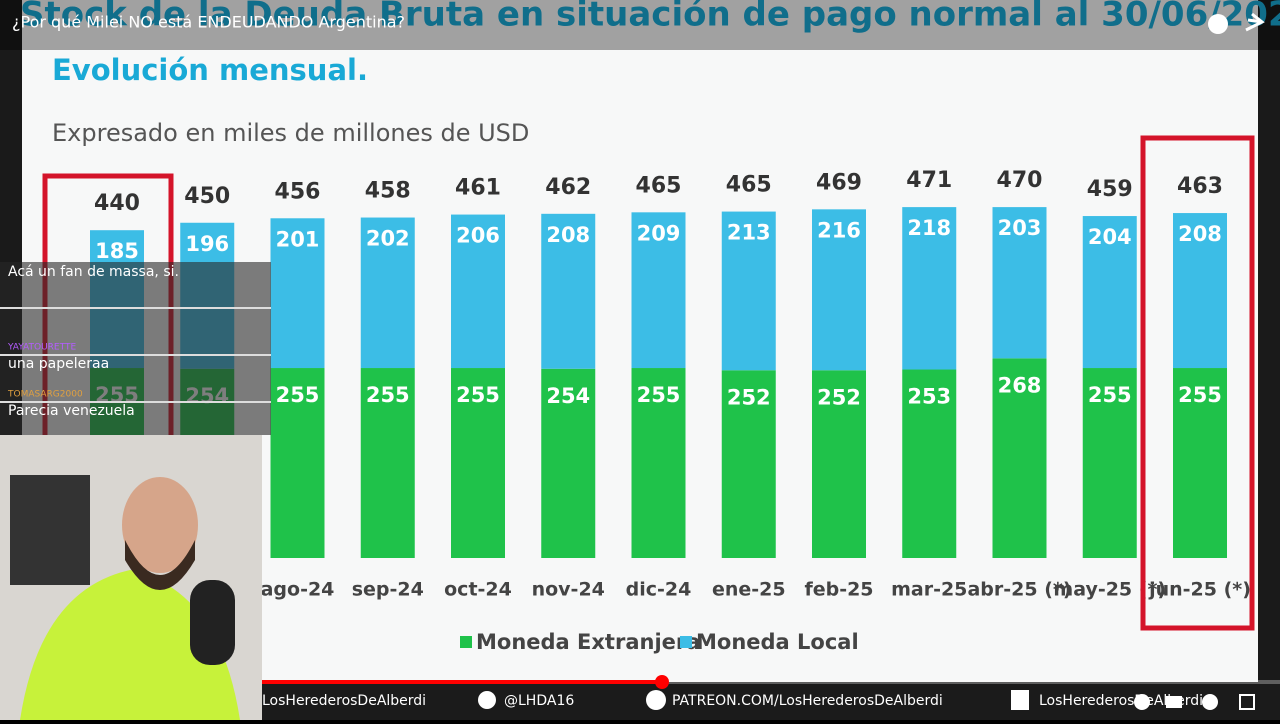  I want to click on total-label: 461, so click(478, 188).